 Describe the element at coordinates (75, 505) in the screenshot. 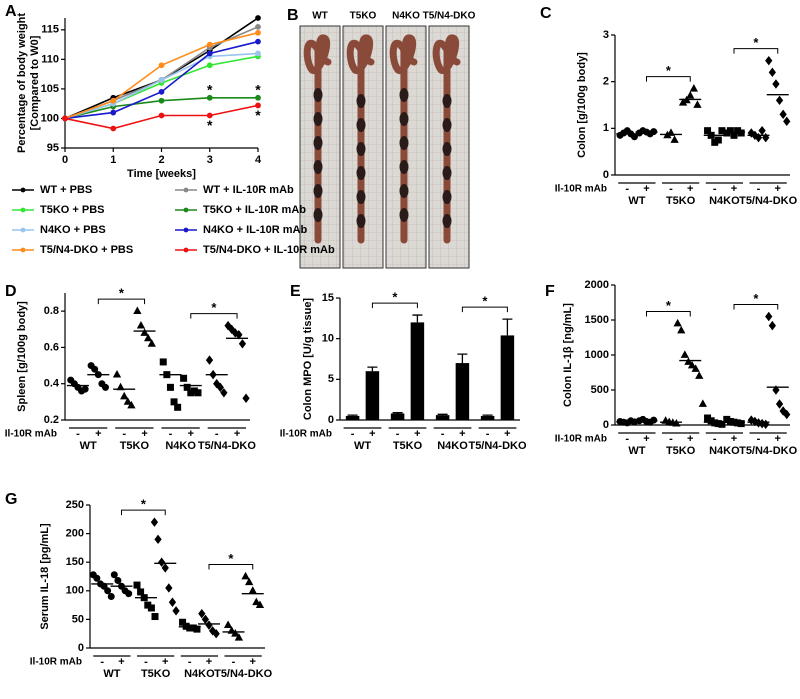

I see `y-tick-label: 250` at that location.